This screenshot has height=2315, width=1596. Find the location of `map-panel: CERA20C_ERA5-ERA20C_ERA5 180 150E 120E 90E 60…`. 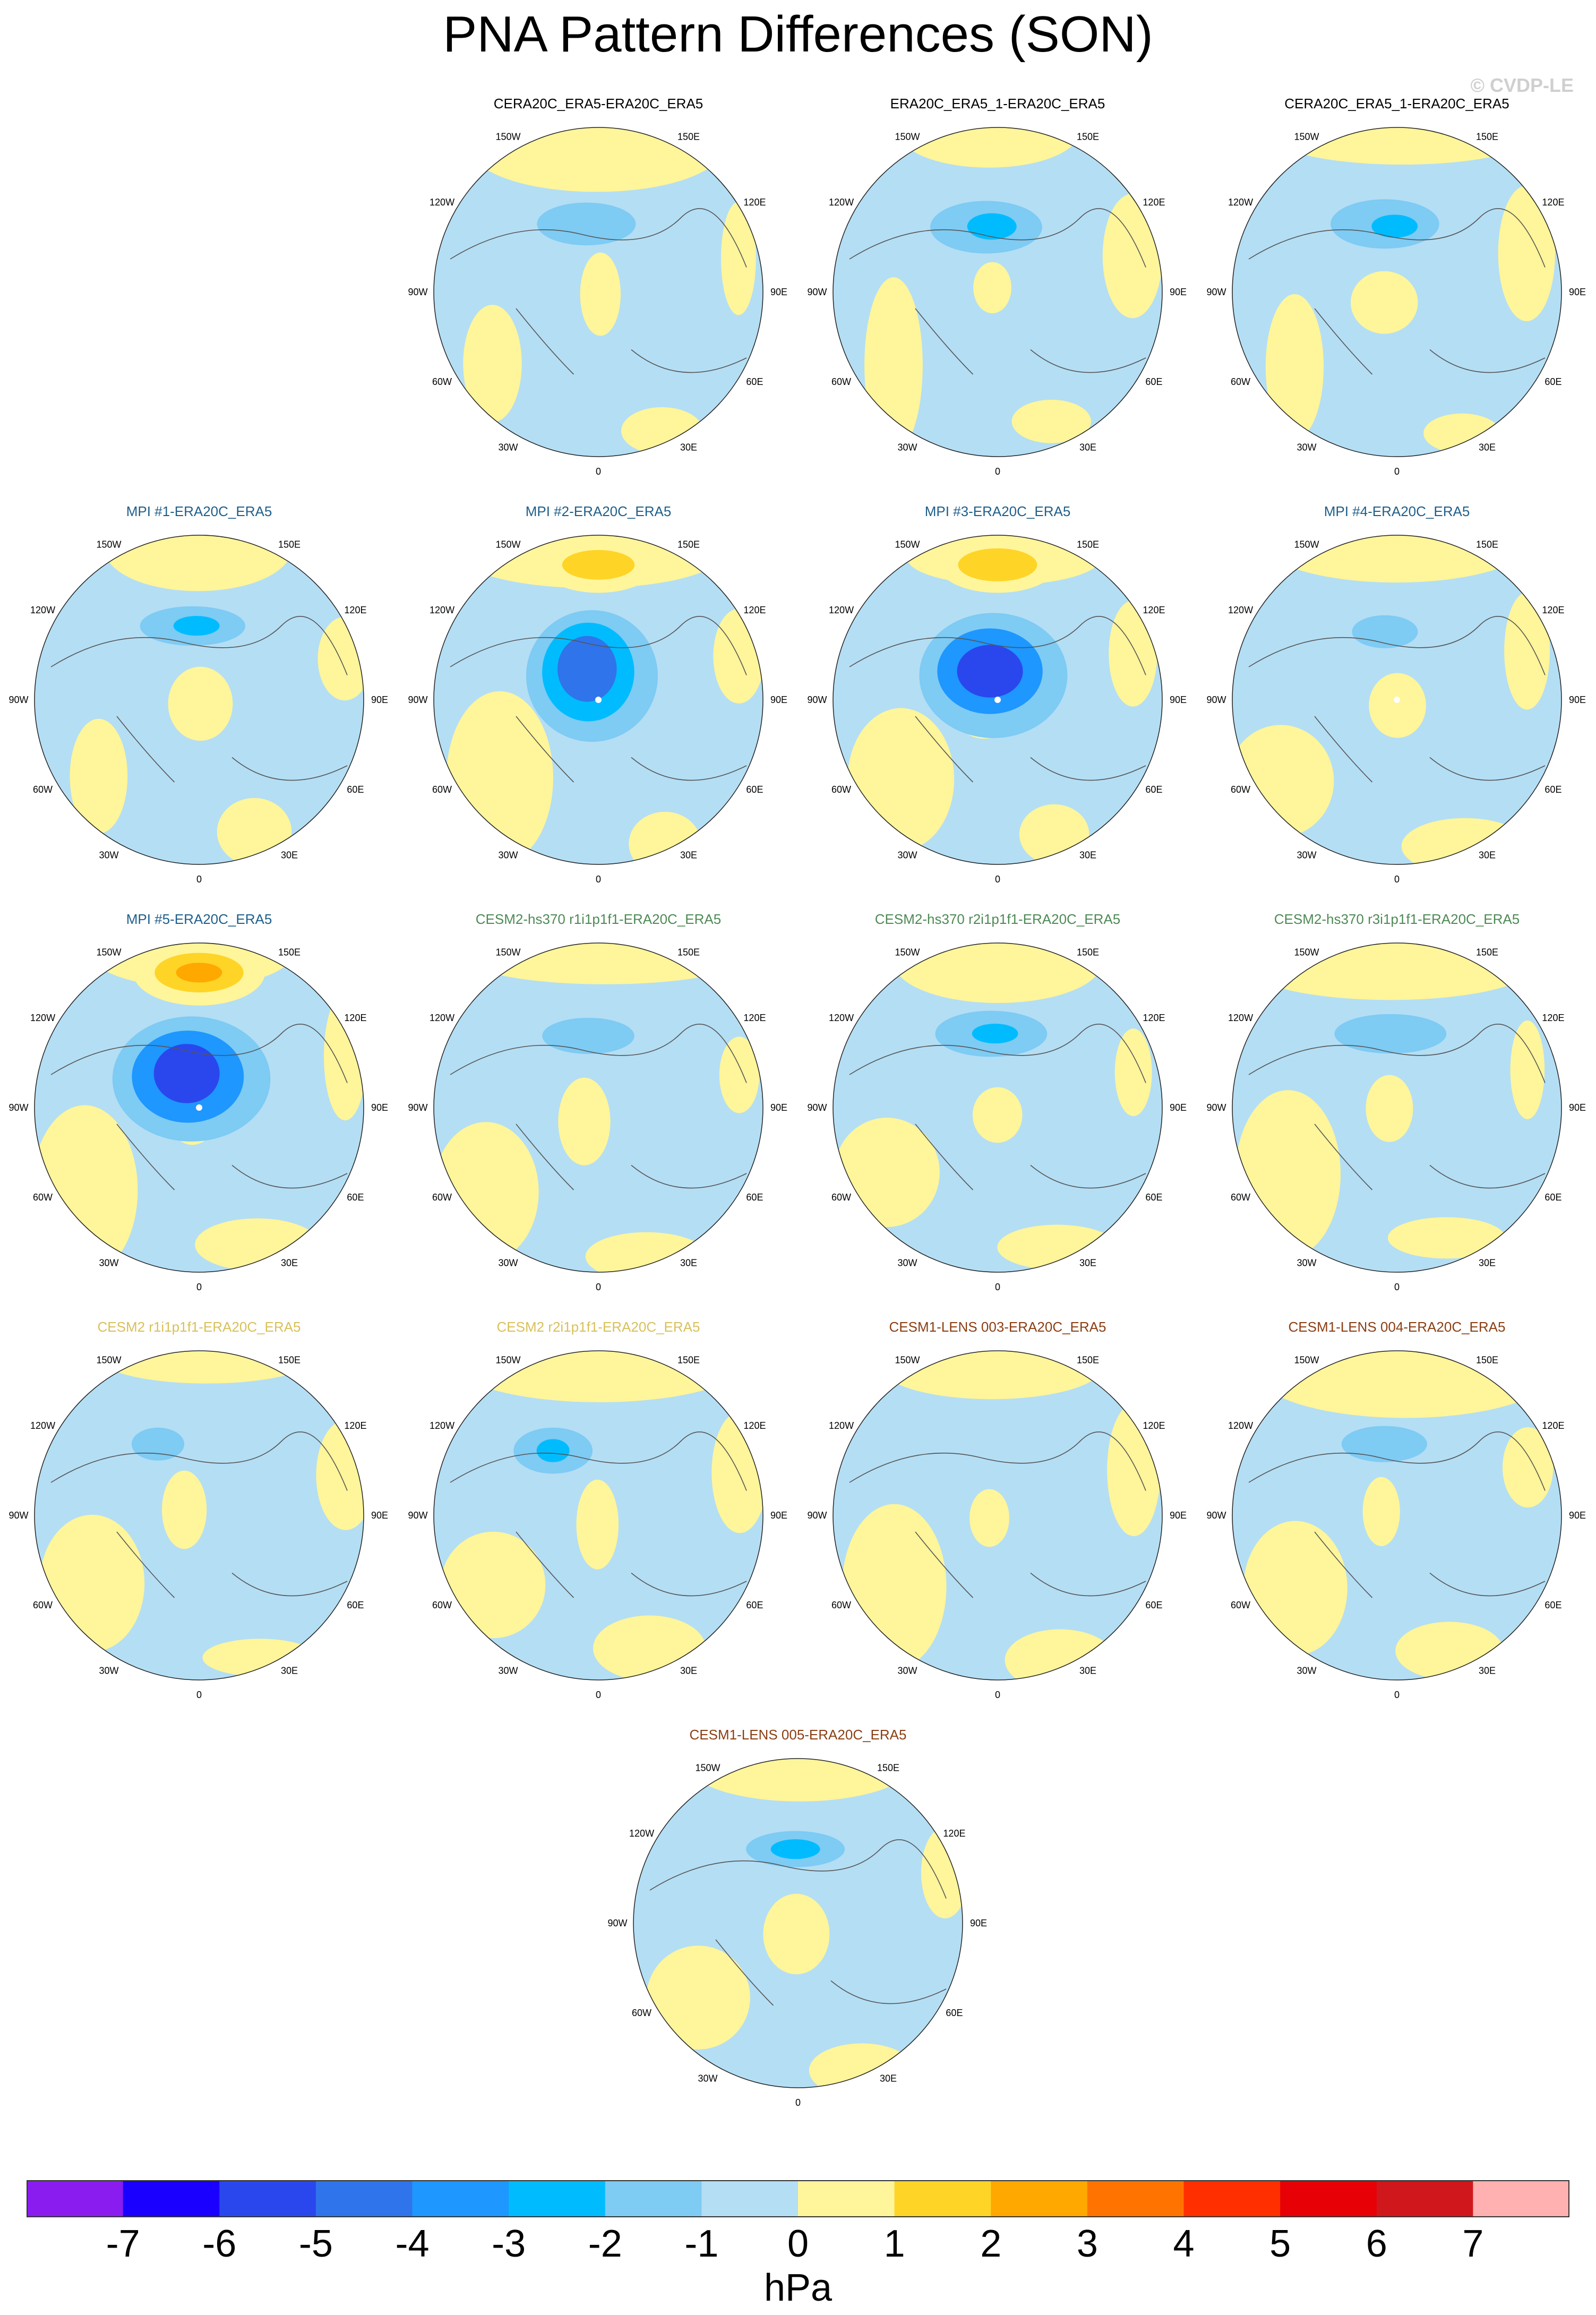

map-panel: CERA20C_ERA5-ERA20C_ERA5 180 150E 120E 90E 60… is located at coordinates (598, 289).